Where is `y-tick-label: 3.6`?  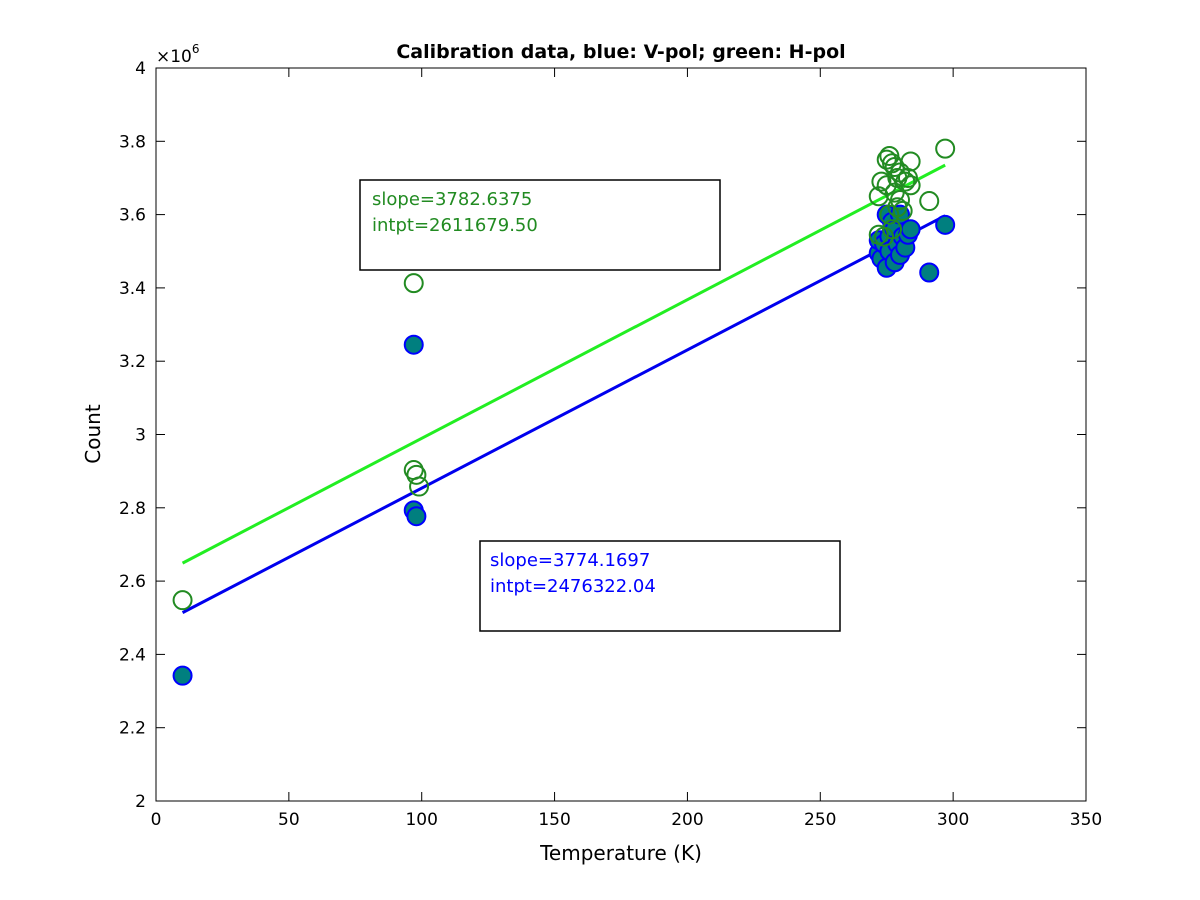
y-tick-label: 3.6 is located at coordinates (132, 216).